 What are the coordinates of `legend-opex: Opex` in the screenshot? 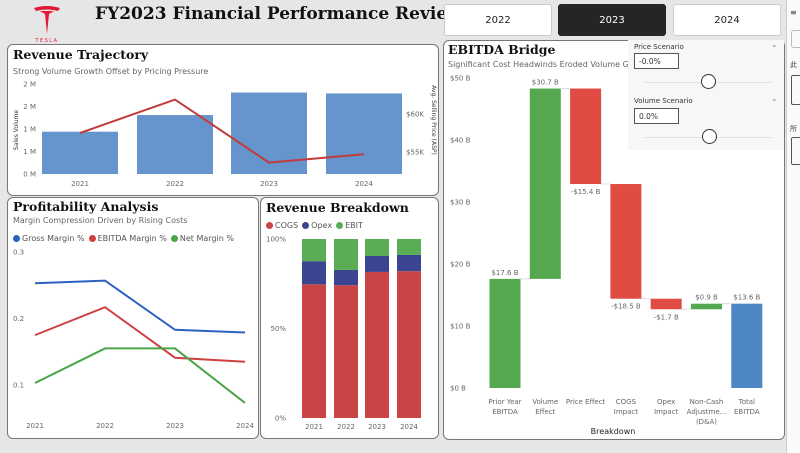 It's located at (317, 225).